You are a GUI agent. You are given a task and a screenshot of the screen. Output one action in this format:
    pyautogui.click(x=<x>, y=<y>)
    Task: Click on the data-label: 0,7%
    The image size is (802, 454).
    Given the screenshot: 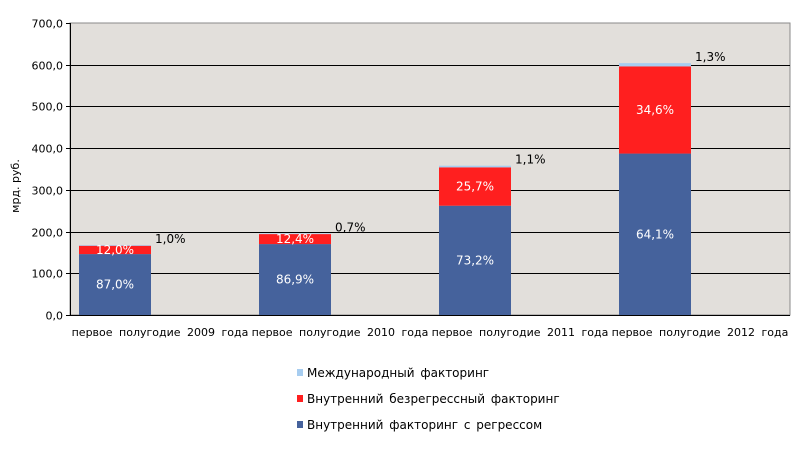 What is the action you would take?
    pyautogui.click(x=350, y=227)
    